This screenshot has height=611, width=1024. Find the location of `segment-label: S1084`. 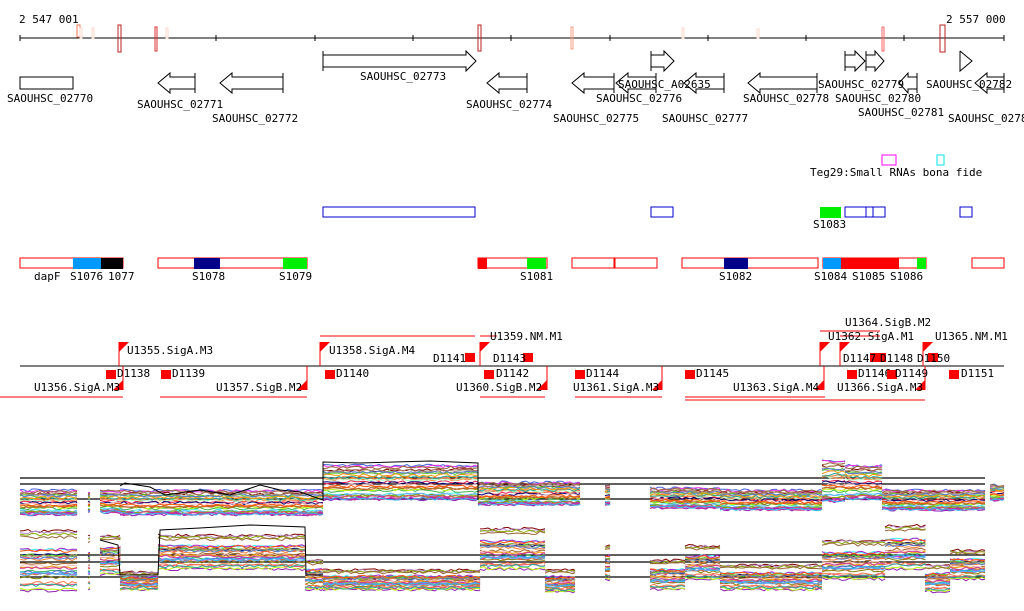

segment-label: S1084 is located at coordinates (830, 276).